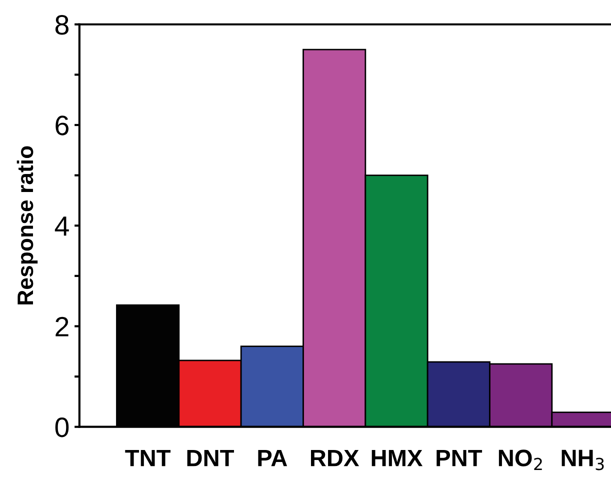  What do you see at coordinates (273, 458) in the screenshot?
I see `x-tick-label: PA` at bounding box center [273, 458].